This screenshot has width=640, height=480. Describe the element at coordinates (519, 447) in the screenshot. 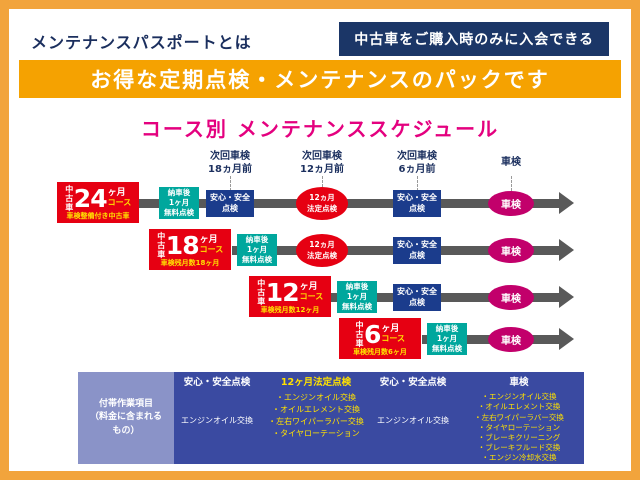

I see `table-item: ・ブレーキフルード交換` at that location.